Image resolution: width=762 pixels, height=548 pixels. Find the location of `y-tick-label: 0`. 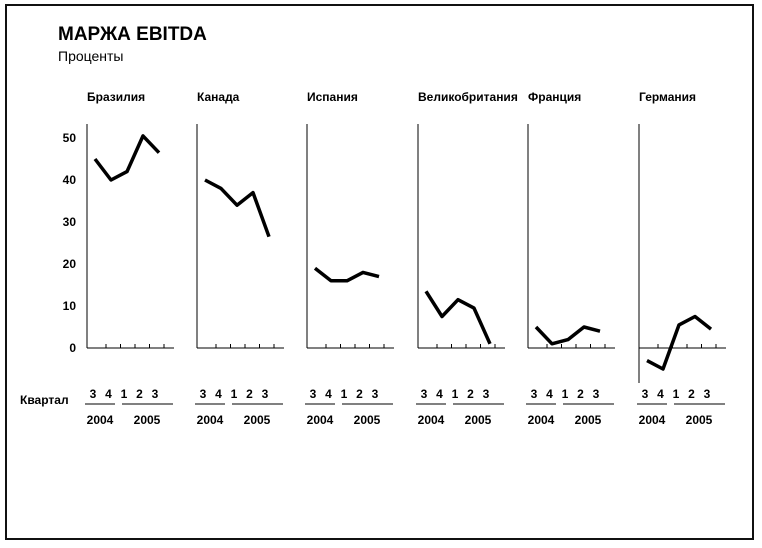

y-tick-label: 0 is located at coordinates (72, 348).